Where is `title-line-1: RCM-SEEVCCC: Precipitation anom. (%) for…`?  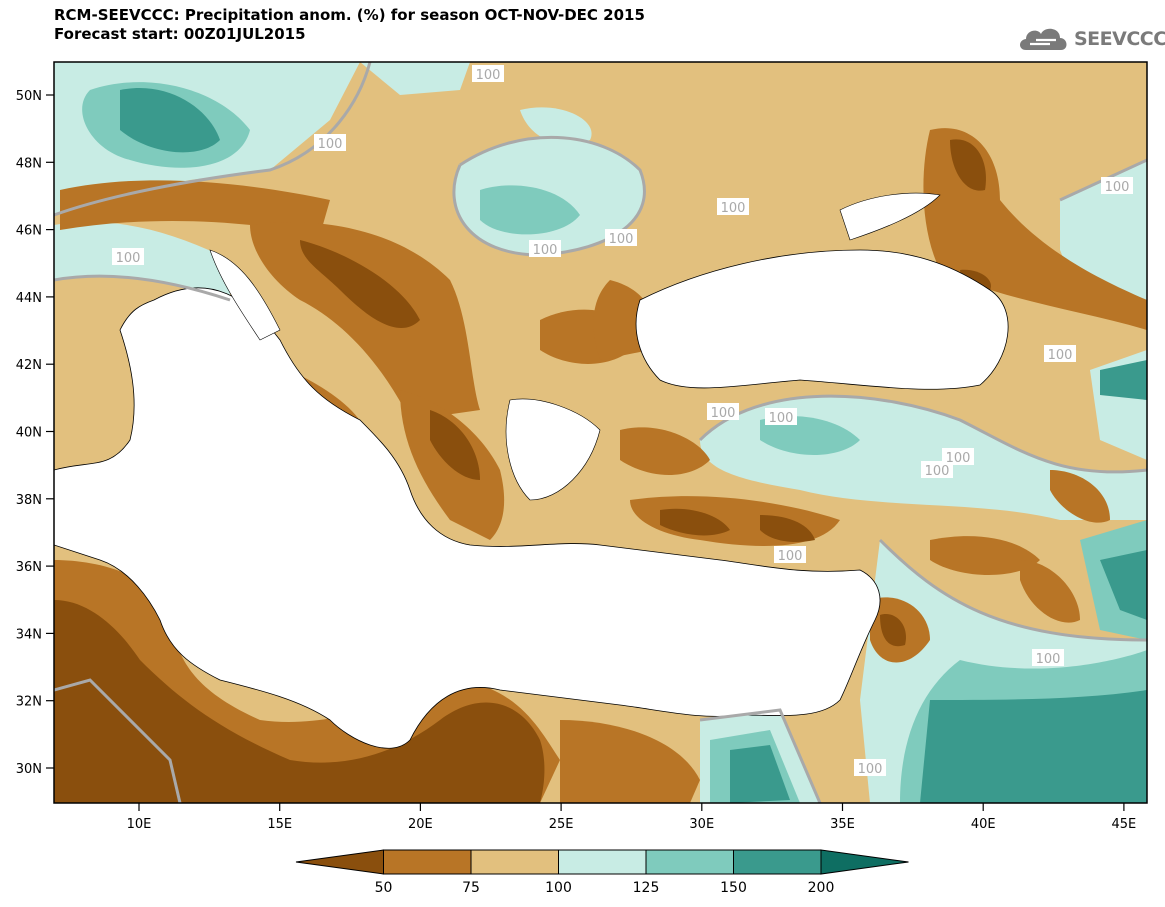
title-line-1: RCM-SEEVCCC: Precipitation anom. (%) for… is located at coordinates (349, 15).